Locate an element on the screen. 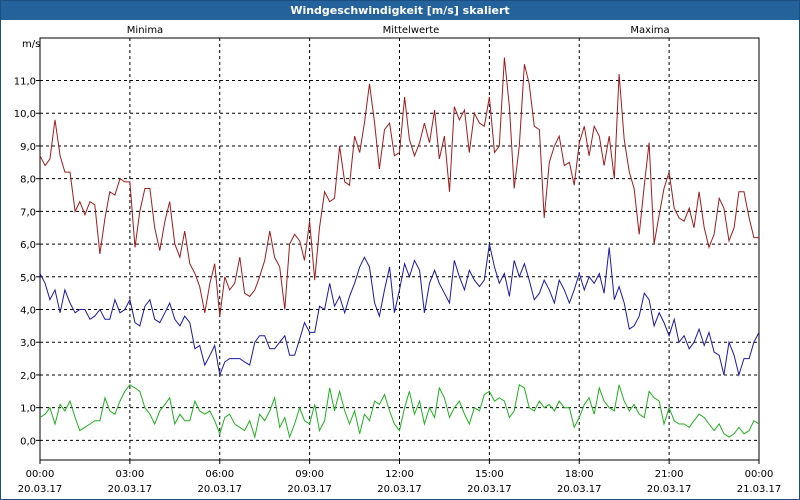  legend-maxima: Maxima is located at coordinates (649, 30).